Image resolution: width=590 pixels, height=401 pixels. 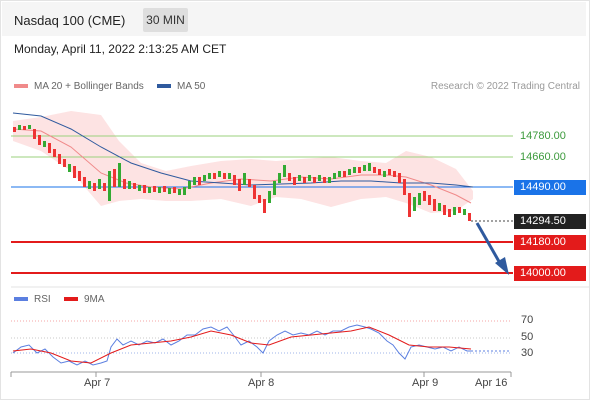 I want to click on legend-bollinger: MA 20 + Bollinger Bands, so click(x=79, y=86).